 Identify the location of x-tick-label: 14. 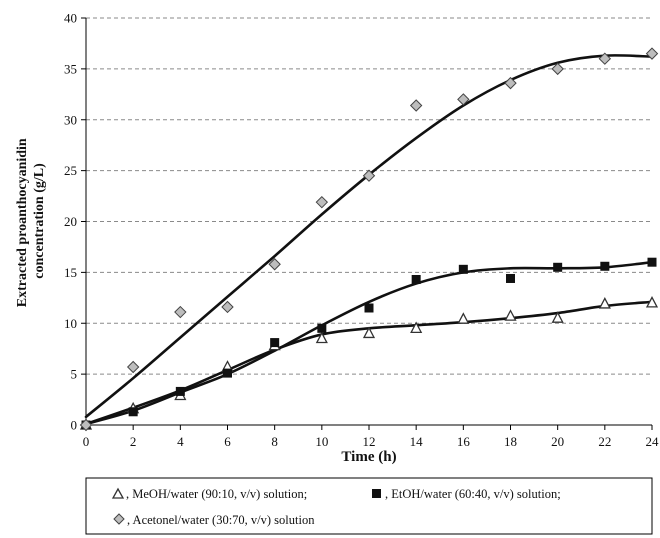
(417, 441).